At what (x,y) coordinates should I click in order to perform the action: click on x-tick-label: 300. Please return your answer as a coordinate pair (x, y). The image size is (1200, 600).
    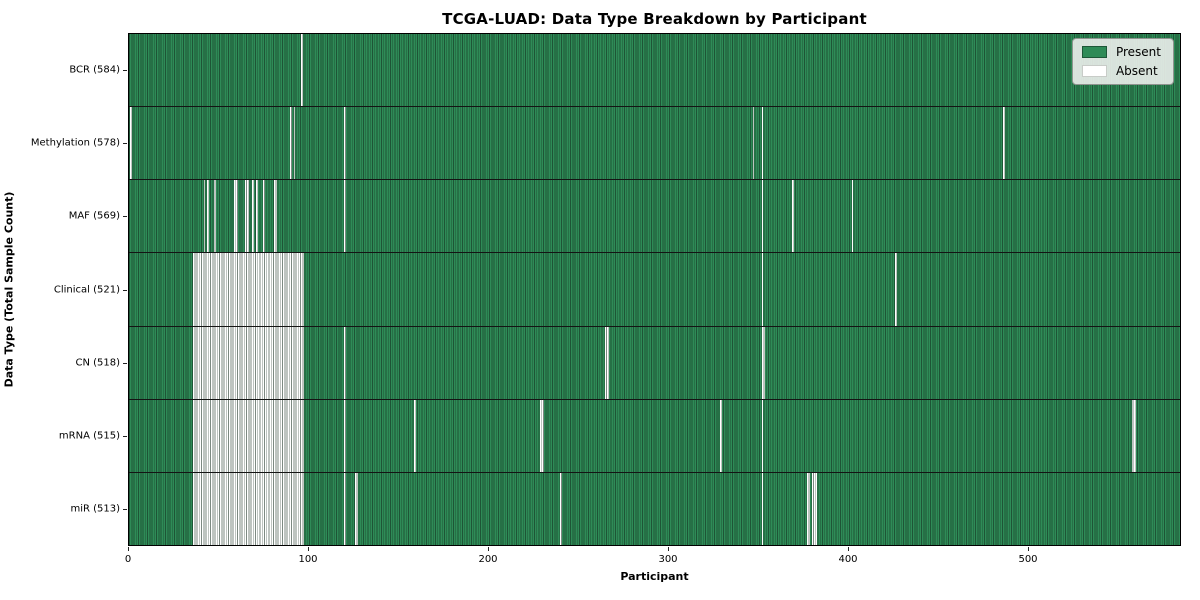
    Looking at the image, I should click on (668, 559).